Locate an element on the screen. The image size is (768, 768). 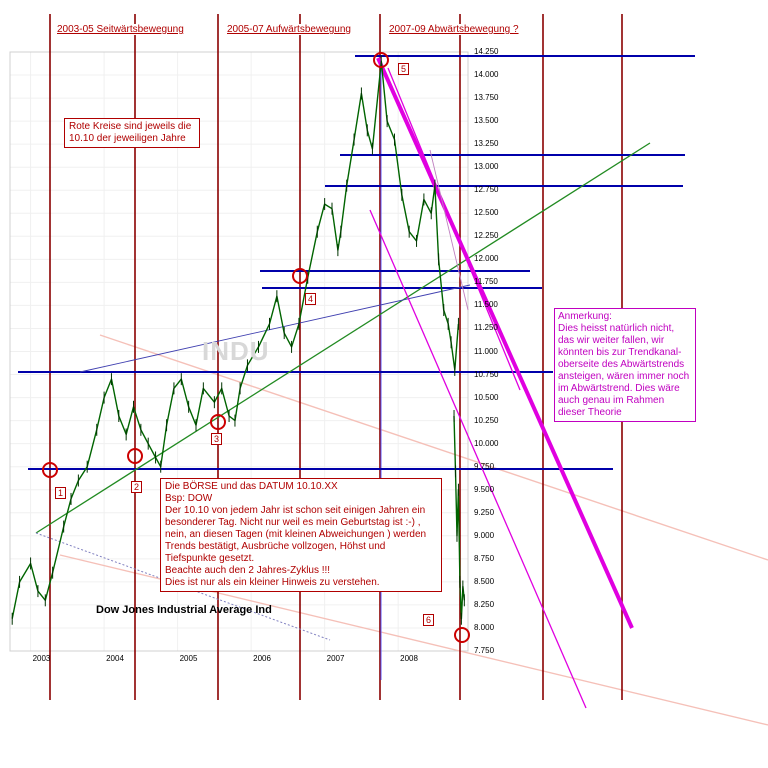
header-upward: 2005-07 Aufwärtsbewegung is located at coordinates (289, 29).